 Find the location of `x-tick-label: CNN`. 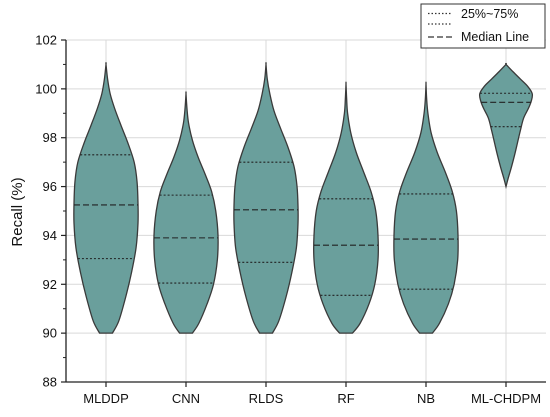

x-tick-label: CNN is located at coordinates (186, 398).